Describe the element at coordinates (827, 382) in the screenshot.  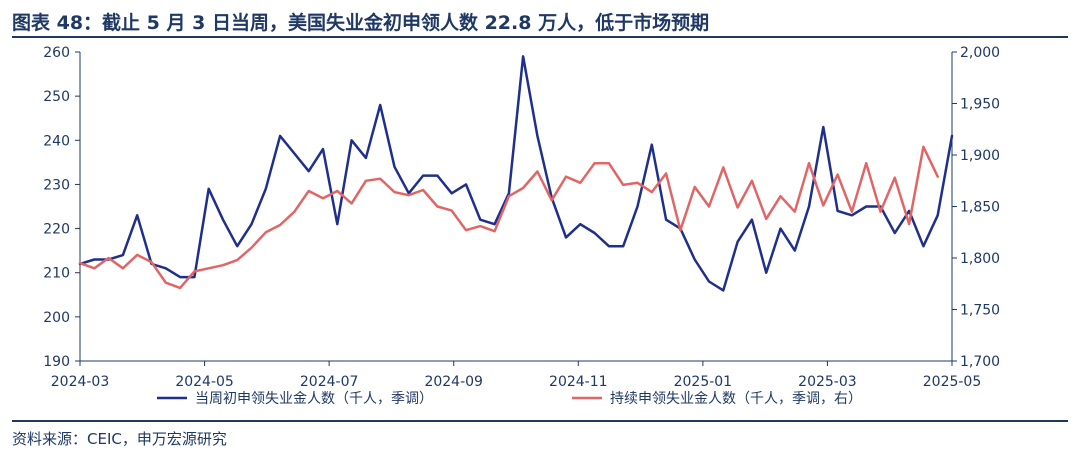
I see `x-tick-label: 2025-03` at that location.